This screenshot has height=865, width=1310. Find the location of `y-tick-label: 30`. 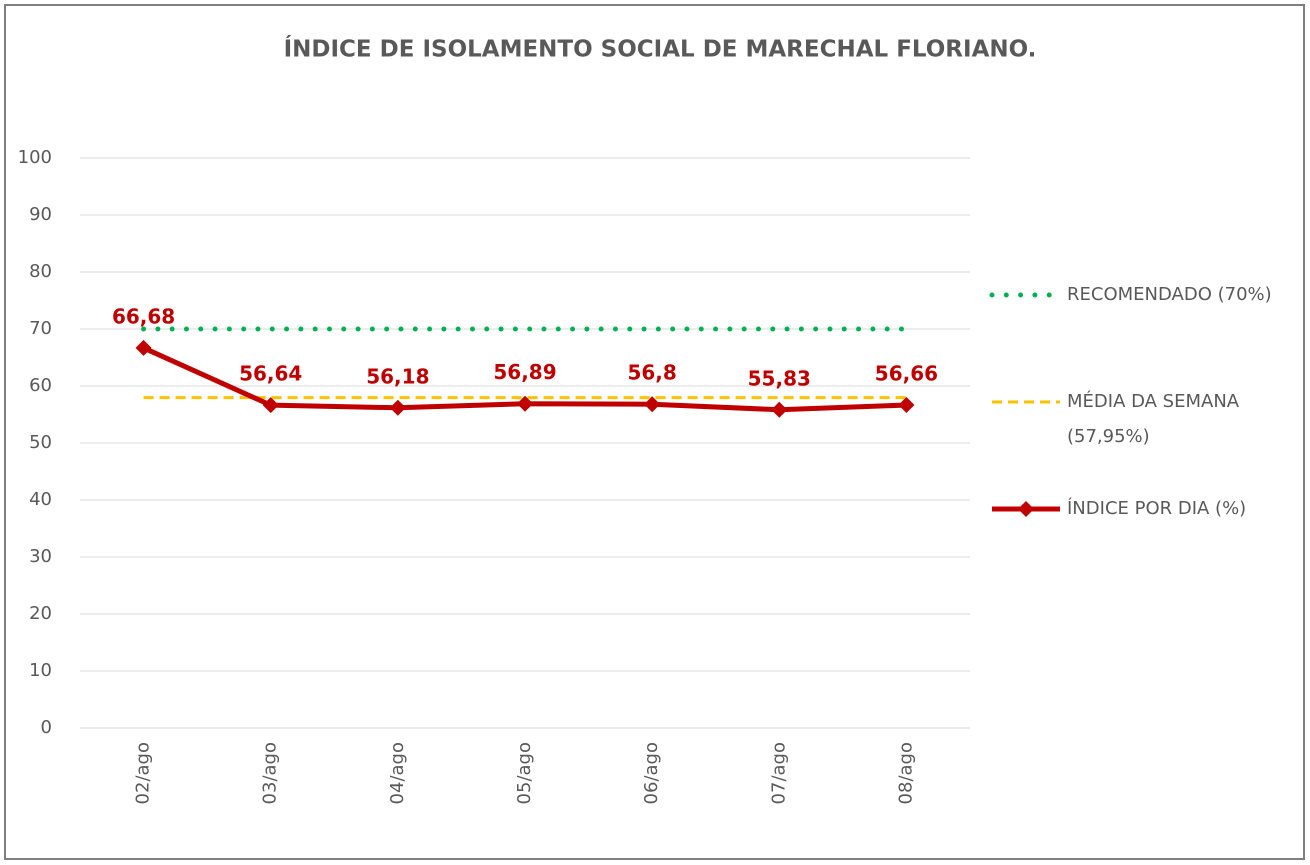

y-tick-label: 30 is located at coordinates (40, 556).